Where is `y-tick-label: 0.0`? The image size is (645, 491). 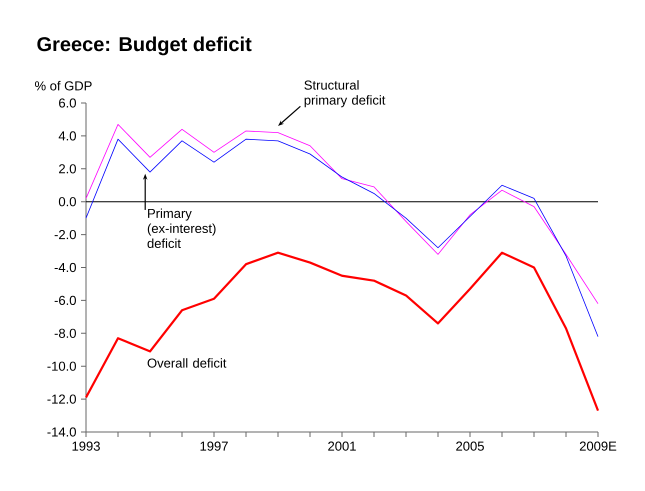
y-tick-label: 0.0 is located at coordinates (67, 201).